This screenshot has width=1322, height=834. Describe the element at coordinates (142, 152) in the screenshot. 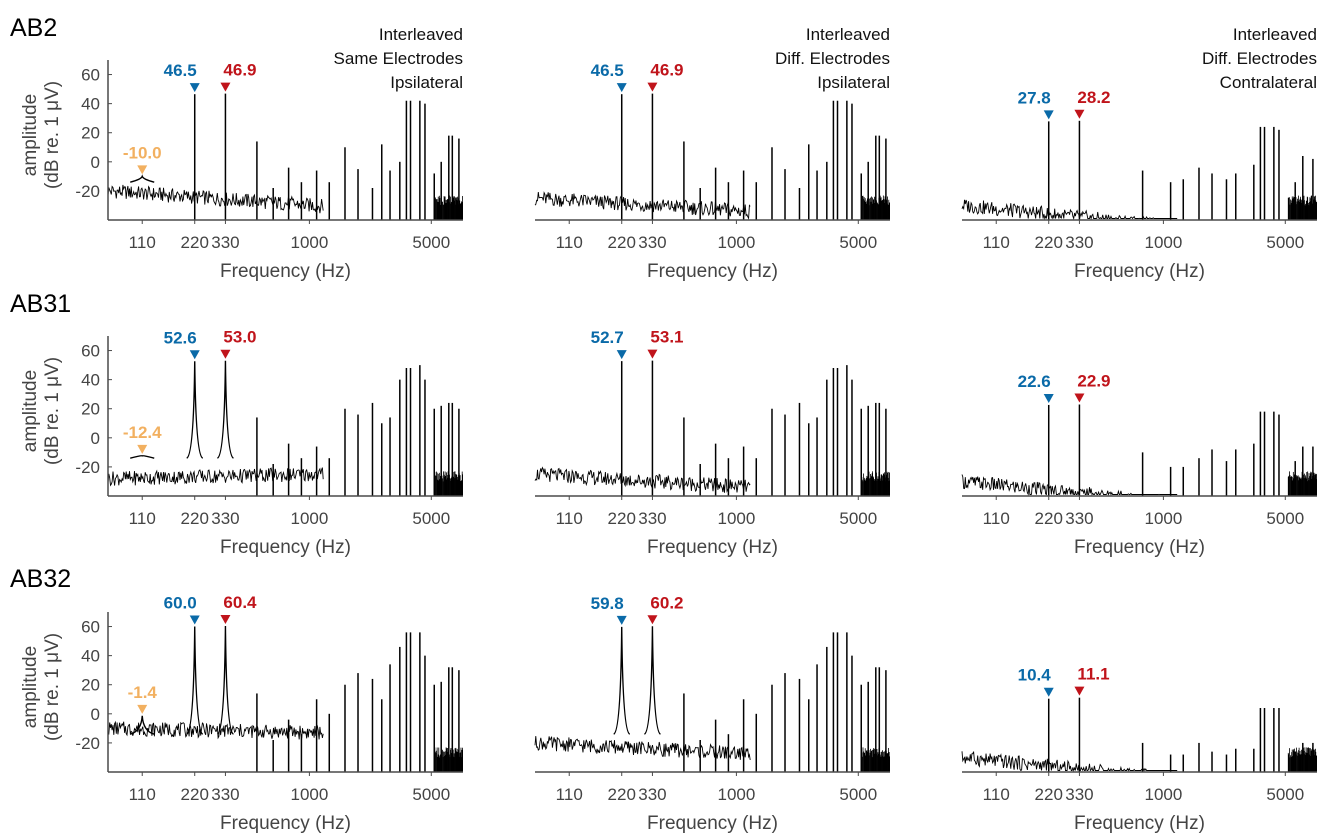

I see `peak-value-label: -10.0` at that location.